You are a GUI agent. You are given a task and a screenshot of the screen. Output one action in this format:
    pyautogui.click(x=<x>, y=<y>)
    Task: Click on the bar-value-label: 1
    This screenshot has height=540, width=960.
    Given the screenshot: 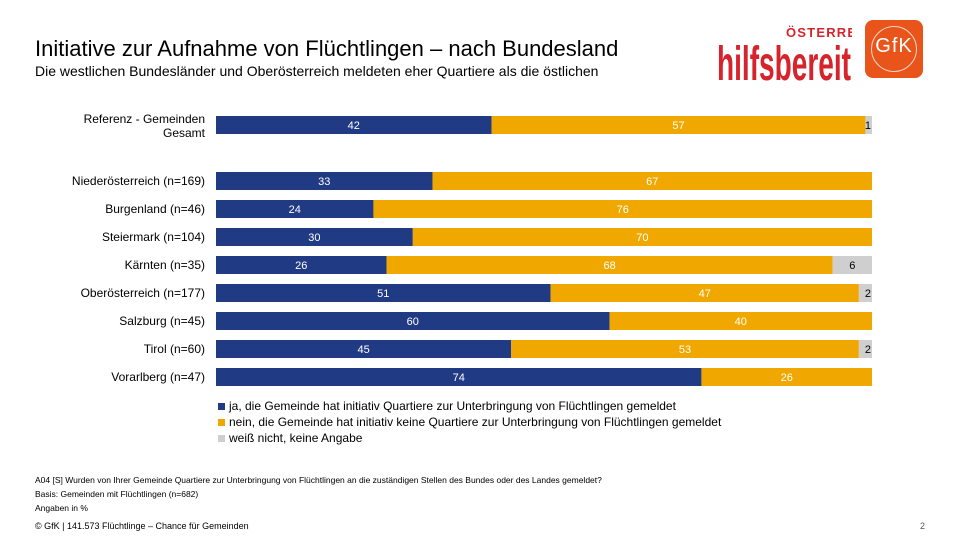 What is the action you would take?
    pyautogui.click(x=868, y=126)
    